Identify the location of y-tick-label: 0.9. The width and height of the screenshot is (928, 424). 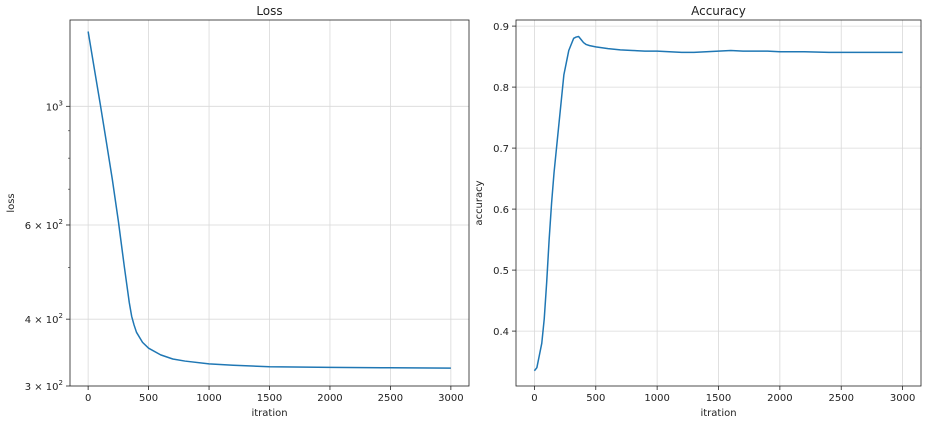
(501, 27).